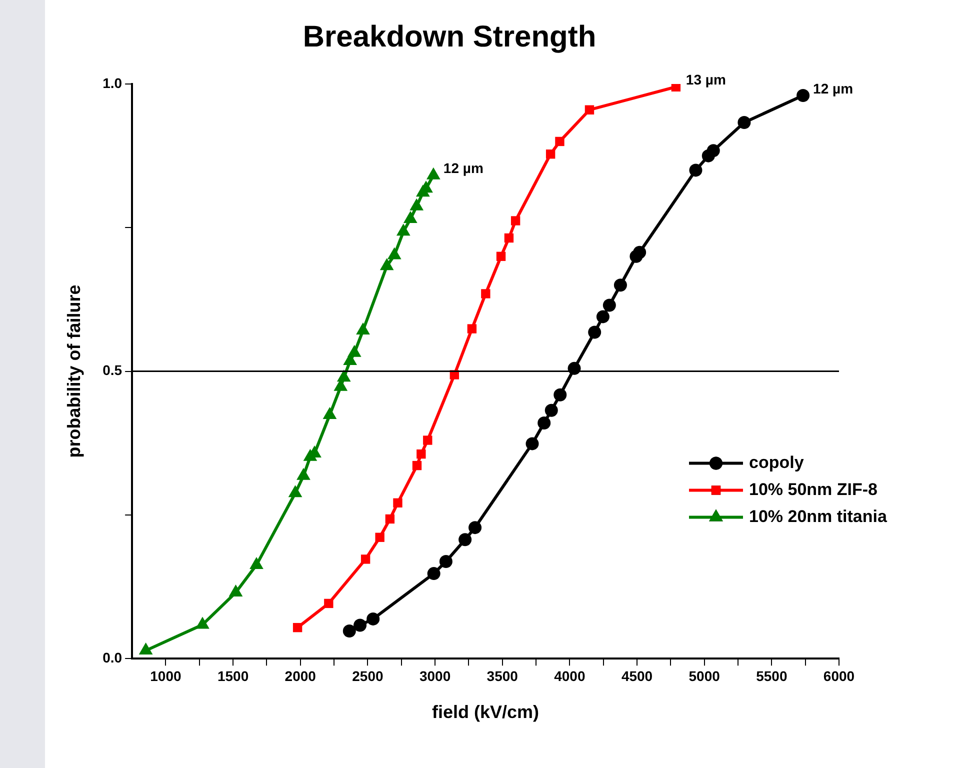 This screenshot has width=979, height=768. I want to click on y-tick-label: 1.0, so click(112, 82).